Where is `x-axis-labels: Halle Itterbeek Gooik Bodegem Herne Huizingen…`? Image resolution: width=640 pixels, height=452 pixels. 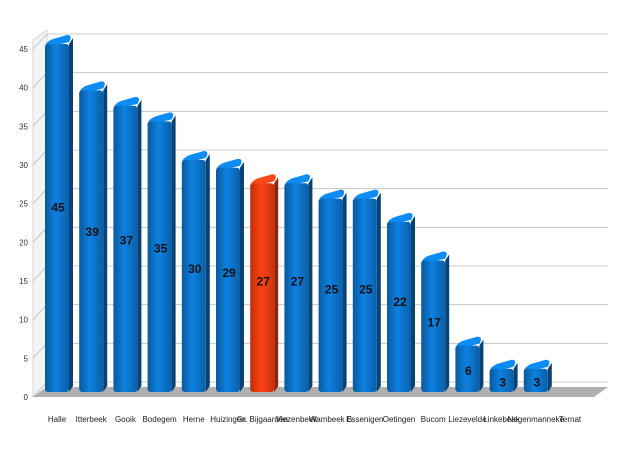 x-axis-labels: Halle Itterbeek Gooik Bodegem Herne Huizingen… is located at coordinates (315, 419).